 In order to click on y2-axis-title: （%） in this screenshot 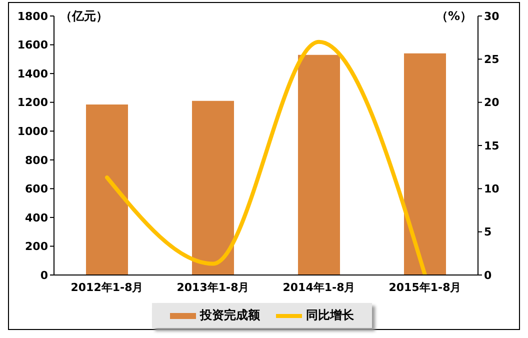, I will do `click(454, 16)`.